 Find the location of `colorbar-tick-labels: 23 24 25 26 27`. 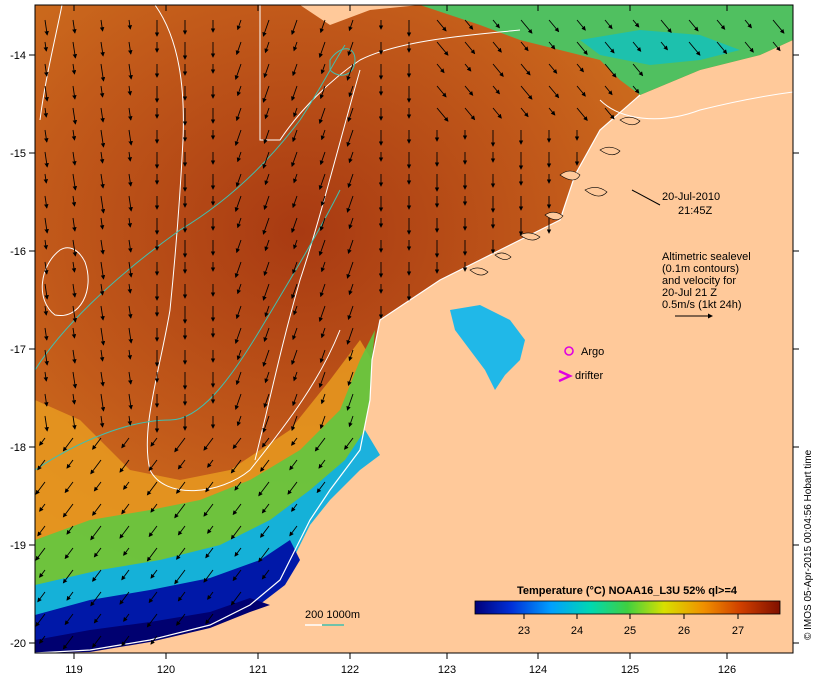

colorbar-tick-labels: 23 24 25 26 27 is located at coordinates (631, 631).